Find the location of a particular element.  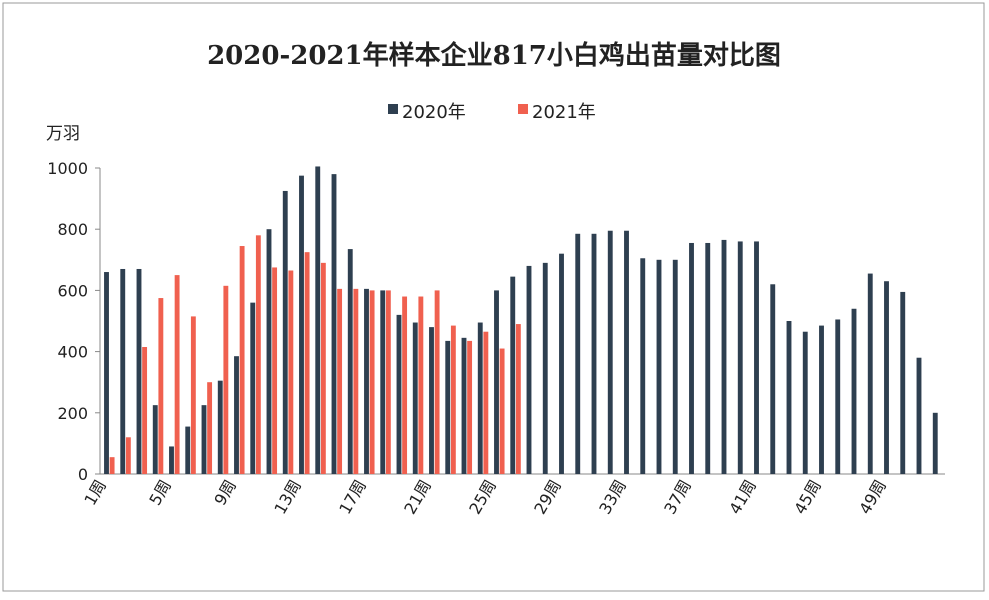

y-tick-label: 200 is located at coordinates (72, 413).